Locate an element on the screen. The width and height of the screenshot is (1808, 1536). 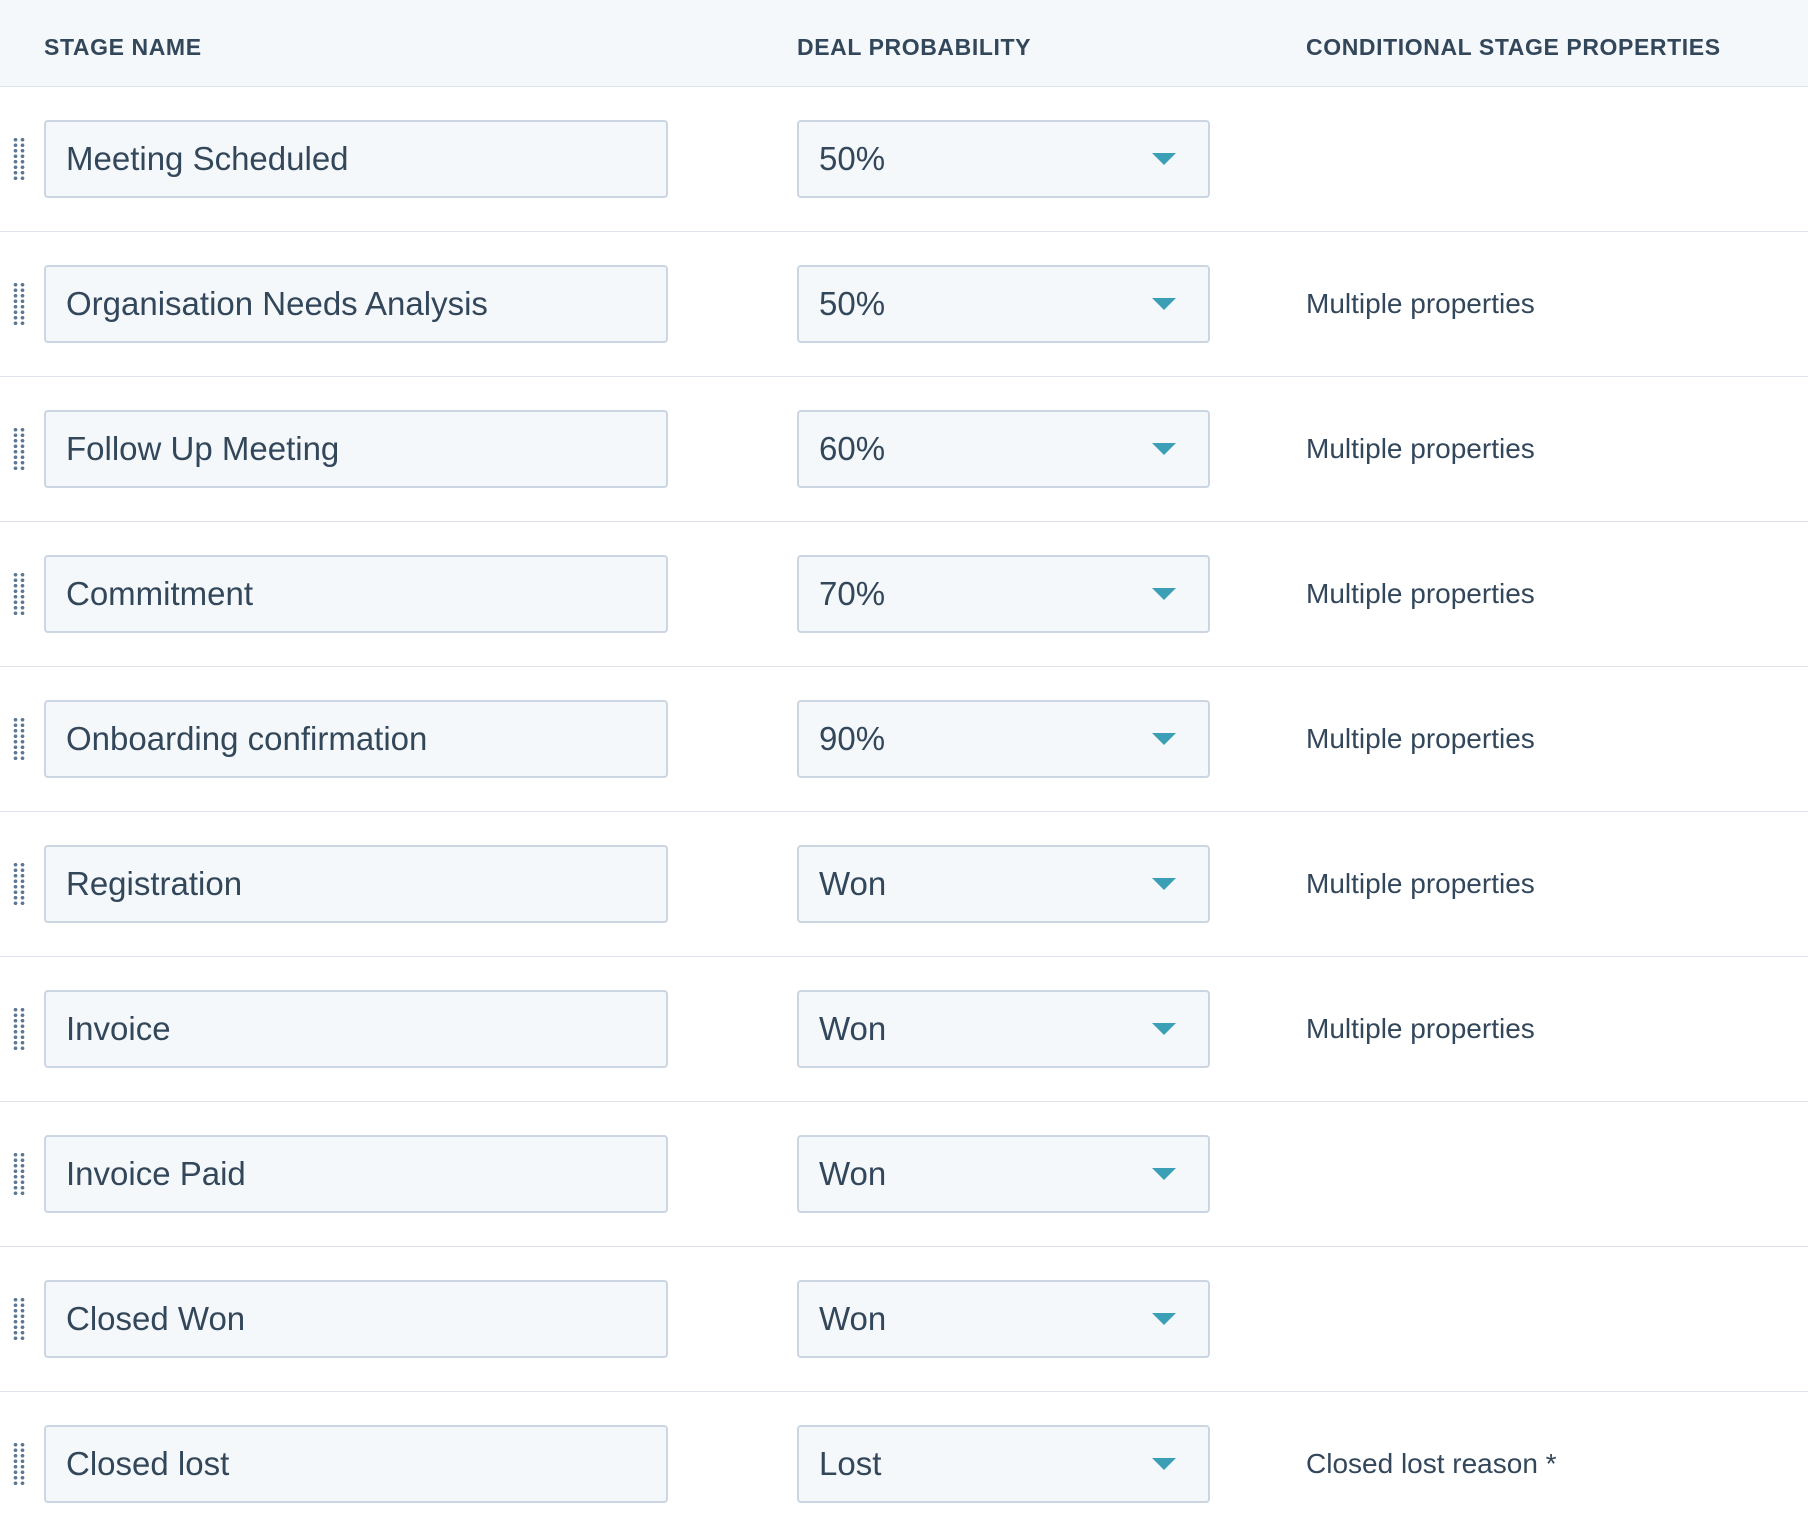
table-row: Lost Closed lost reason * is located at coordinates (904, 1464).